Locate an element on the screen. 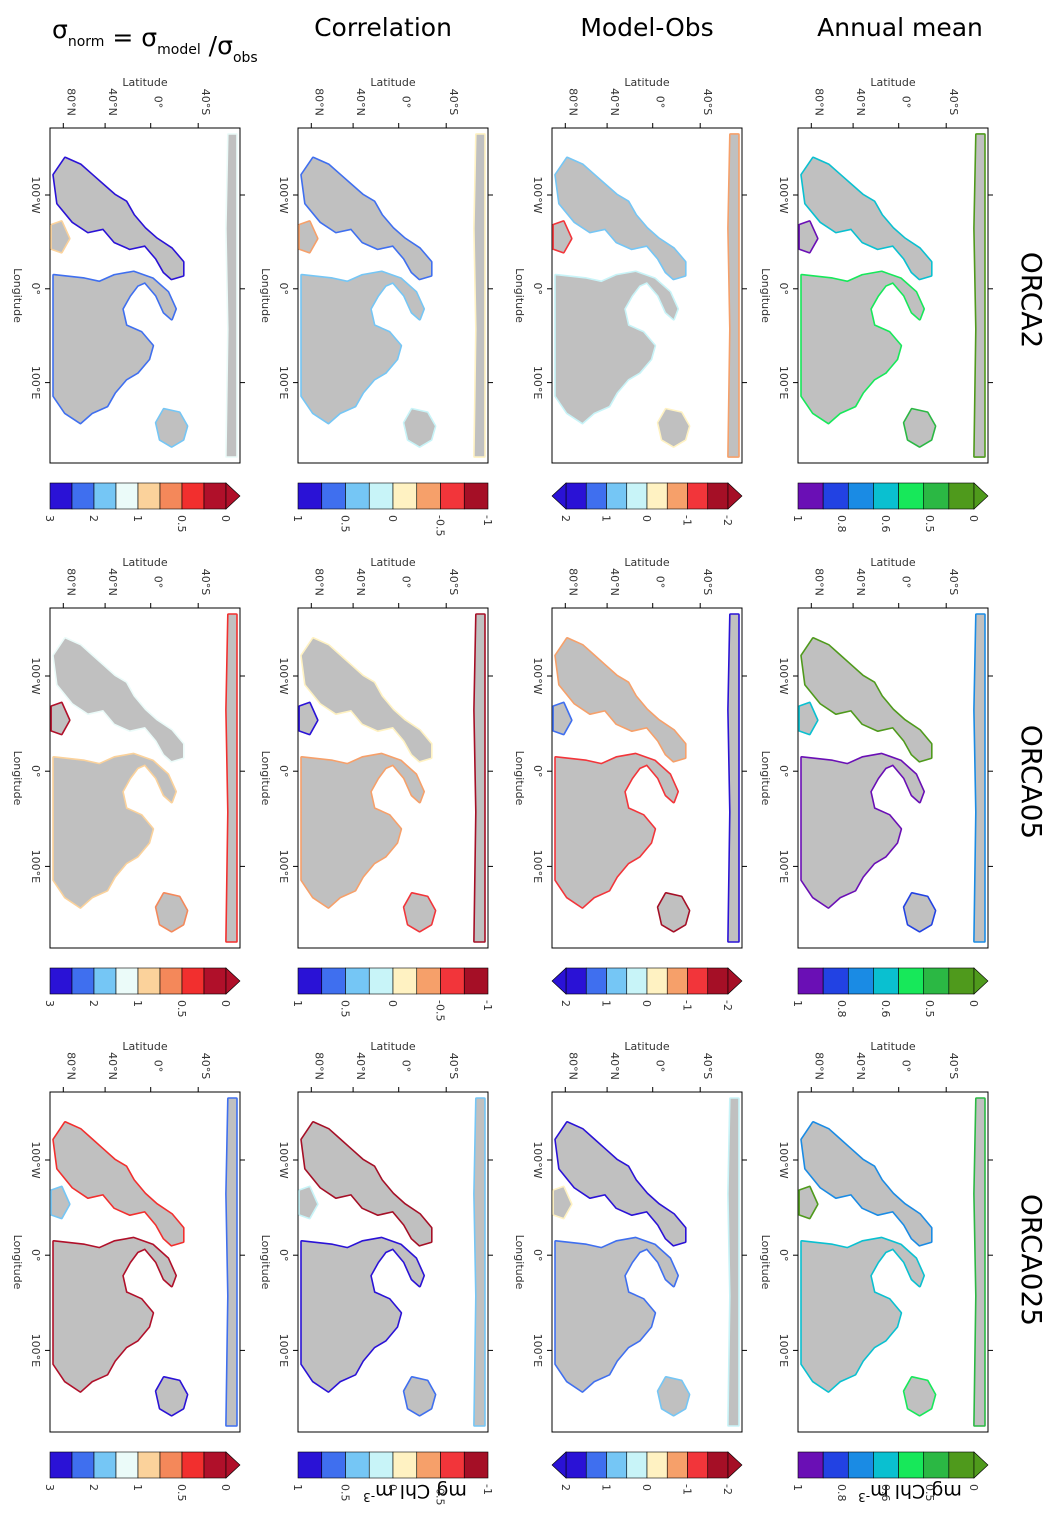 The image size is (1052, 1528). colorbar-tick-label: -2 is located at coordinates (727, 520).